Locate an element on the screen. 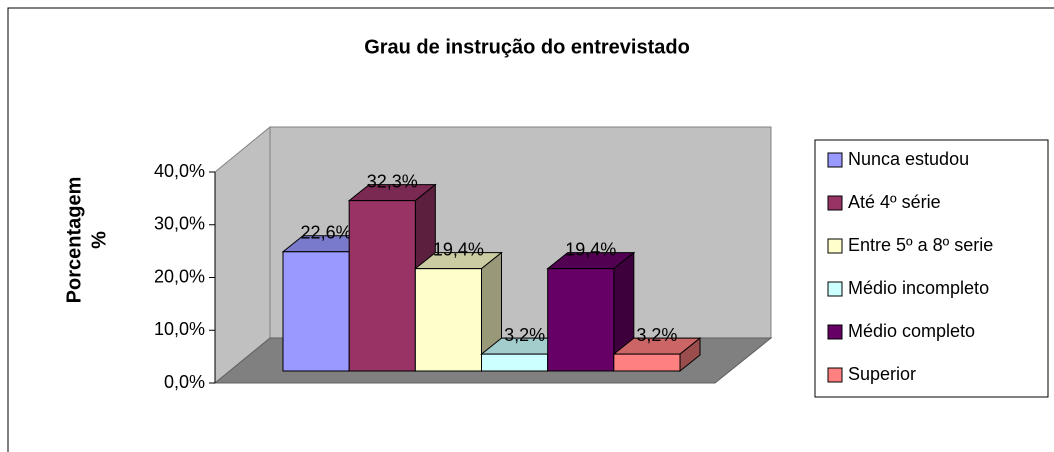 This screenshot has height=452, width=1054. legend-label: Até 4º série is located at coordinates (894, 202).